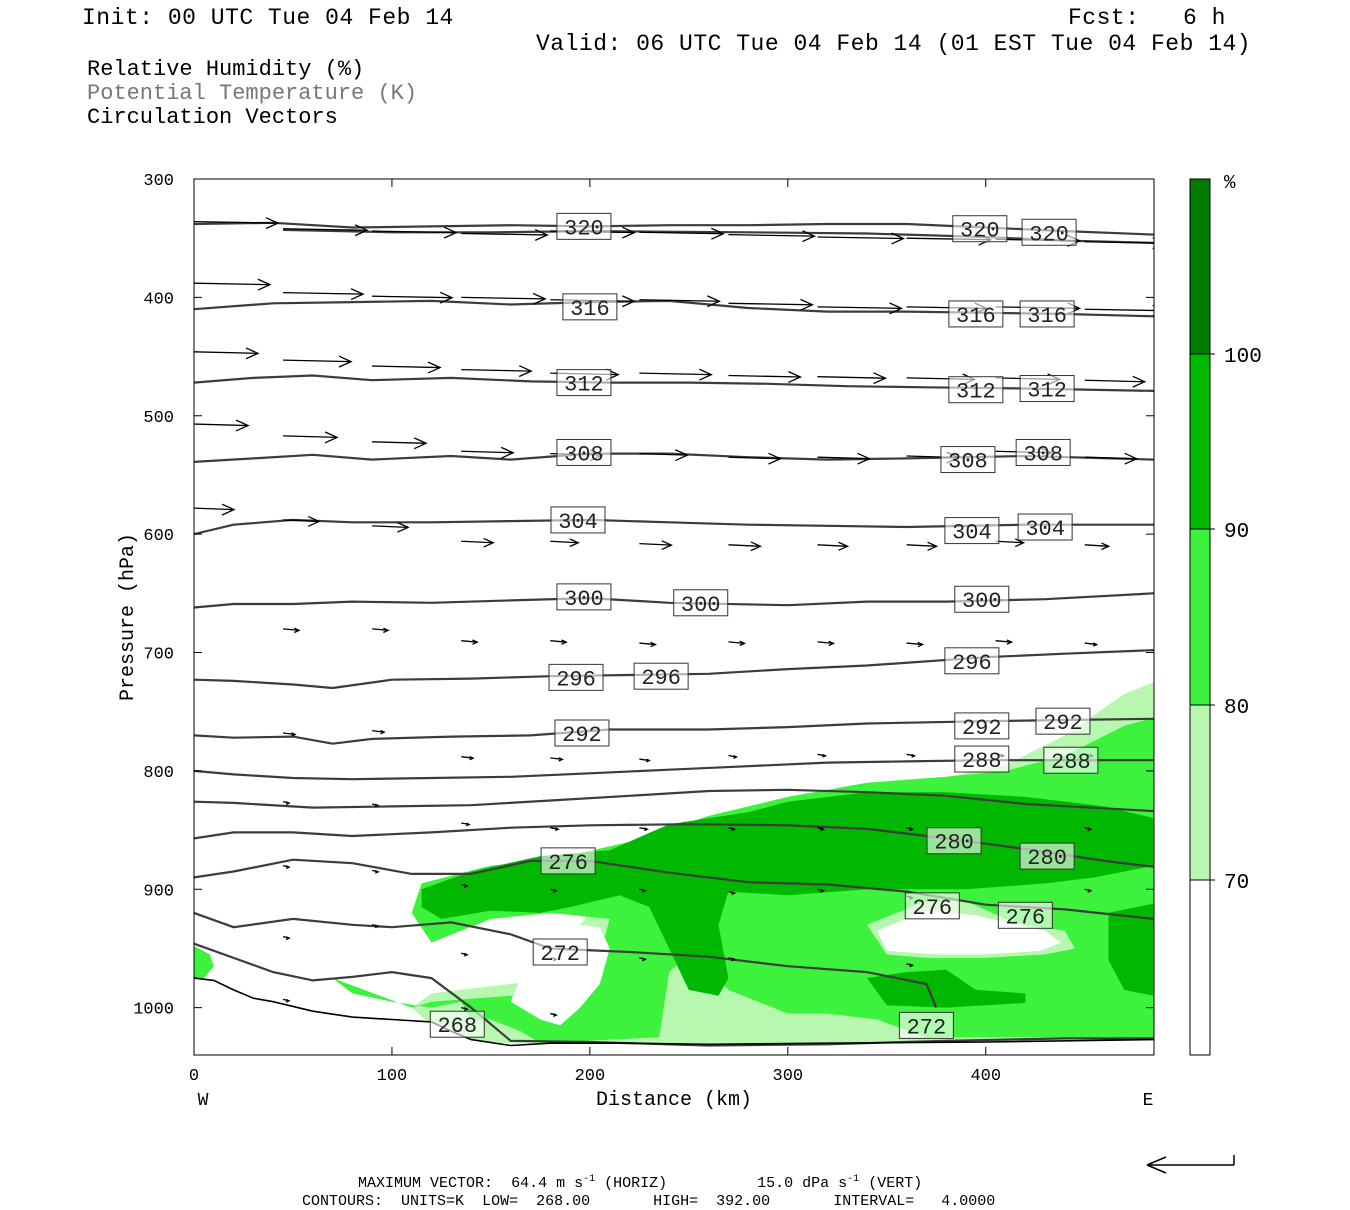  What do you see at coordinates (1047, 856) in the screenshot?
I see `theta-label: 280` at bounding box center [1047, 856].